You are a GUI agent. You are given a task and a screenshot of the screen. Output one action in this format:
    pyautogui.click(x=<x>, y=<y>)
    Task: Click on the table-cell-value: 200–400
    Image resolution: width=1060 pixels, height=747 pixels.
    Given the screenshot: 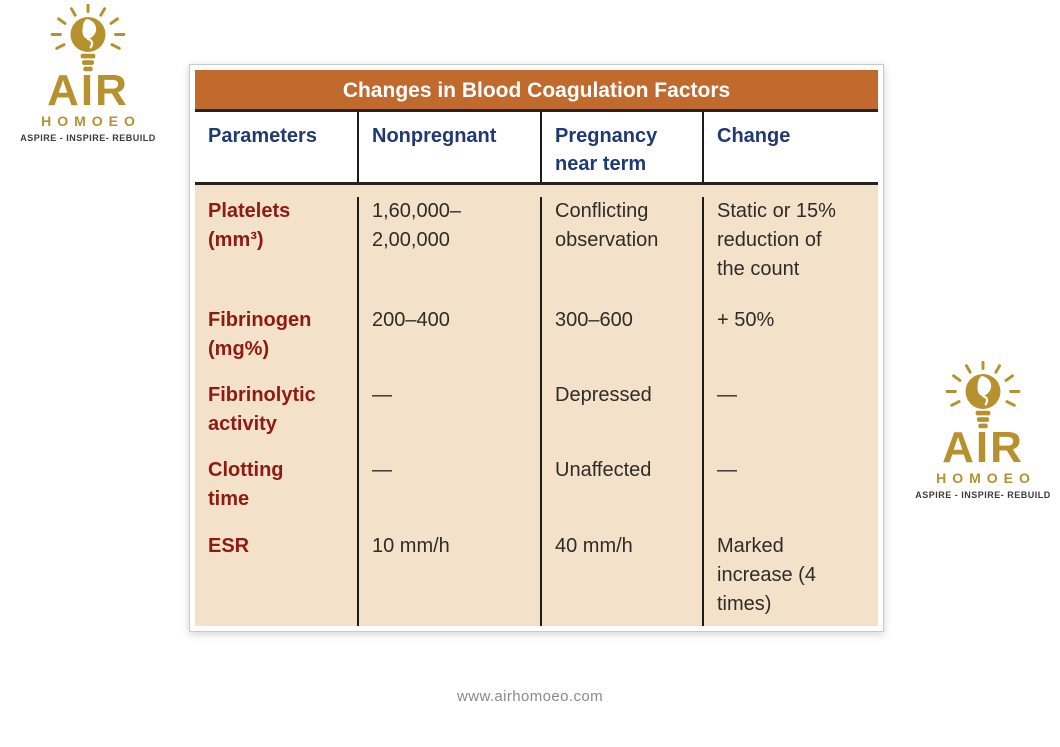 What is the action you would take?
    pyautogui.click(x=448, y=343)
    